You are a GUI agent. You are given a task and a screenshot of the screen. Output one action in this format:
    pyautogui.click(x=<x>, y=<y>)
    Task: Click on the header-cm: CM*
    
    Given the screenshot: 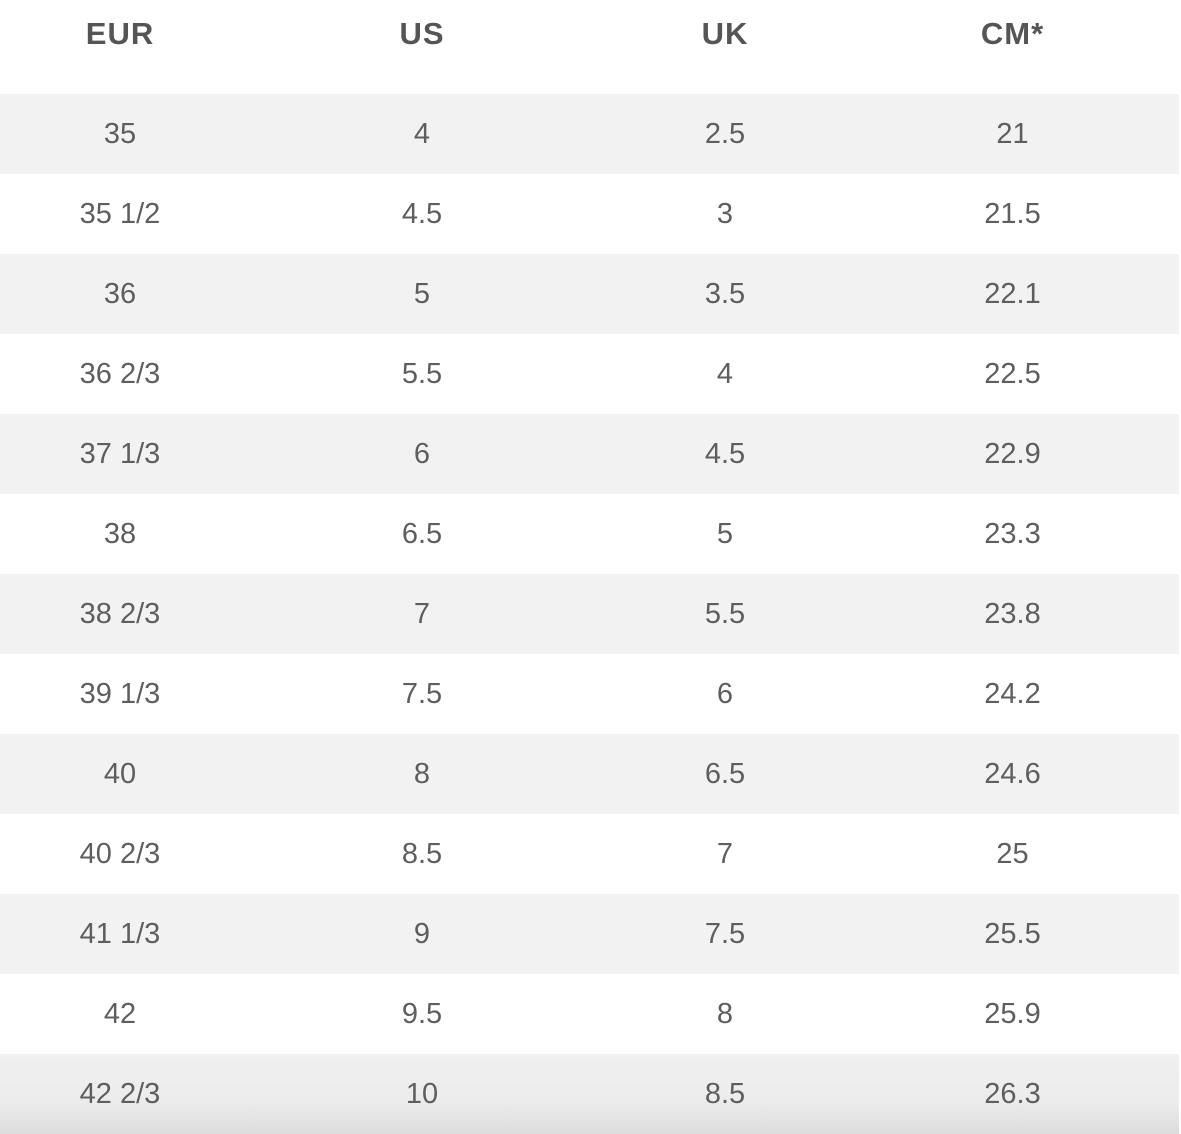 What is the action you would take?
    pyautogui.click(x=1012, y=47)
    